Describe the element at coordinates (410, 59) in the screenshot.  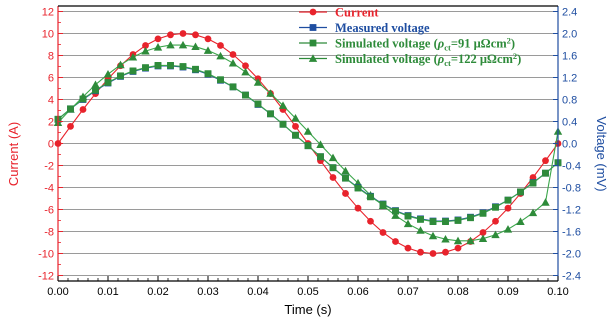
I see `legend-item: Simulated voltage (ρct=122 μΩcm2)` at that location.